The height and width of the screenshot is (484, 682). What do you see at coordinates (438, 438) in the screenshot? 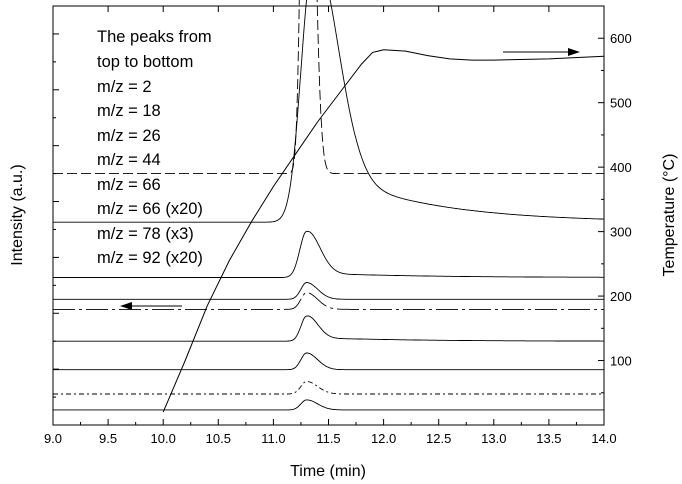
I see `x-tick-label: 12.5` at bounding box center [438, 438].